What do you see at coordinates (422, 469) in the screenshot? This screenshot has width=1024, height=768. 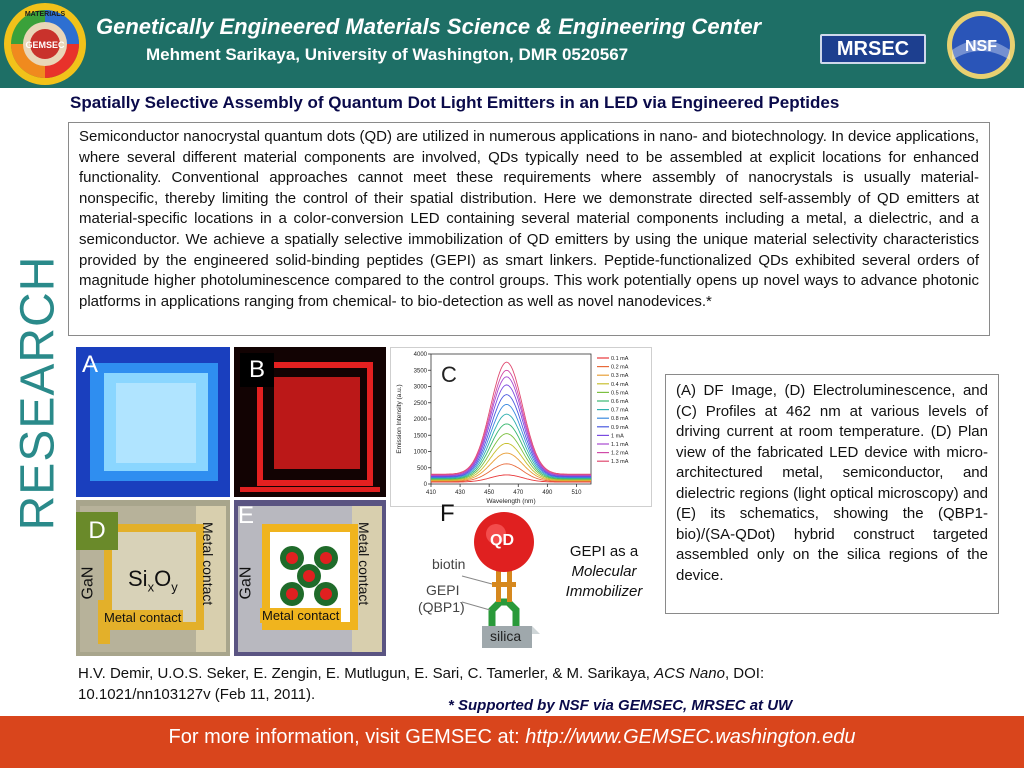 I see `y-tick-label: 500` at bounding box center [422, 469].